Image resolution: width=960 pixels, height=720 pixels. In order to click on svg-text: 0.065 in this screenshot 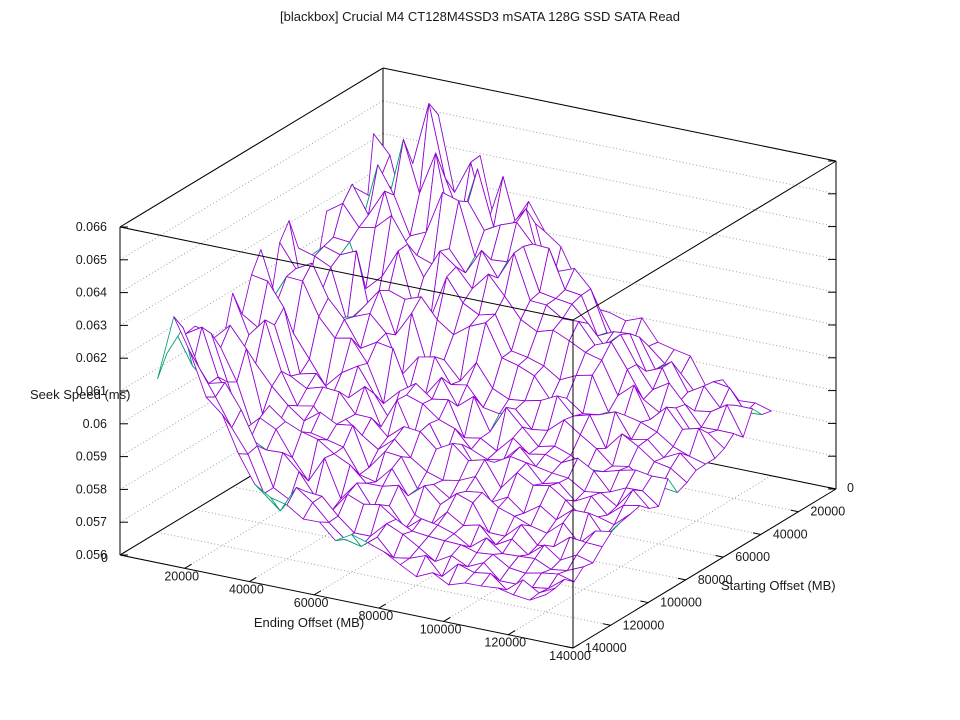, I will do `click(91, 260)`.